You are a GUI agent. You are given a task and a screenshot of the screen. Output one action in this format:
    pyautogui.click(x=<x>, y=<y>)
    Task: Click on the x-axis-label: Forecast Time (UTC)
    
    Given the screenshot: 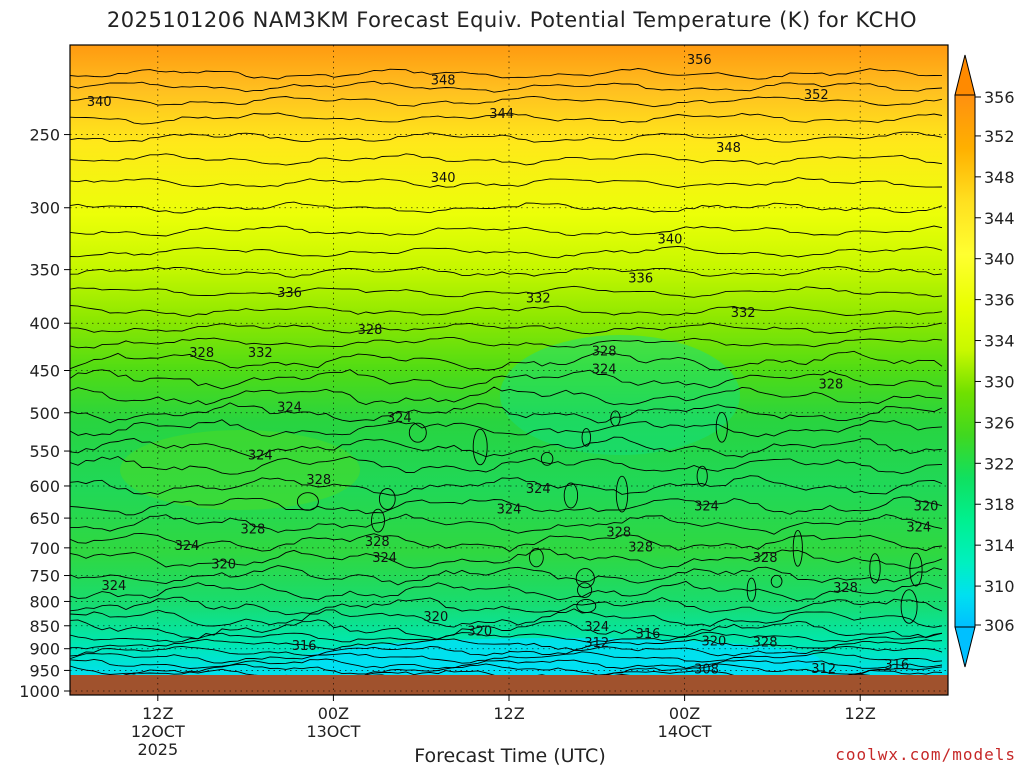 What is the action you would take?
    pyautogui.click(x=510, y=756)
    